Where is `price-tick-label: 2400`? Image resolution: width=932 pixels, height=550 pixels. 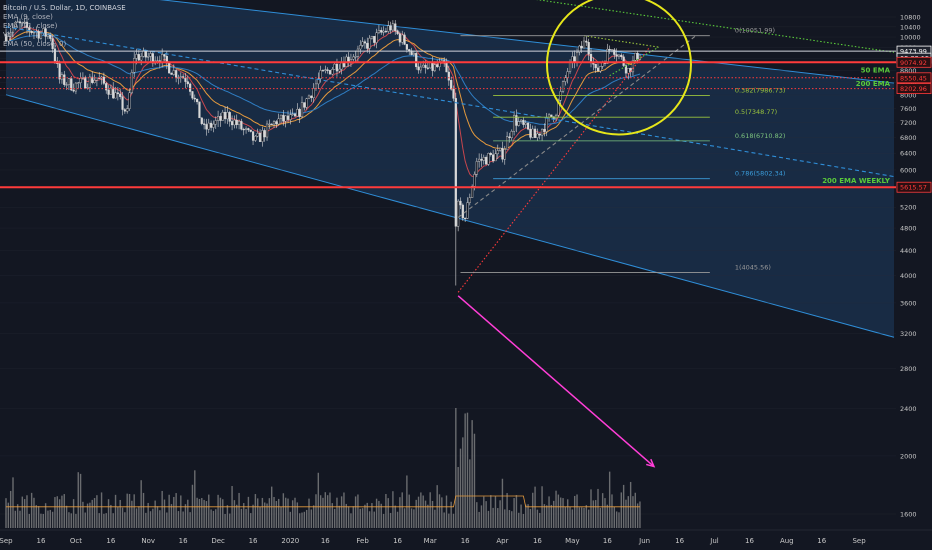 price-tick-label: 2400 is located at coordinates (908, 409).